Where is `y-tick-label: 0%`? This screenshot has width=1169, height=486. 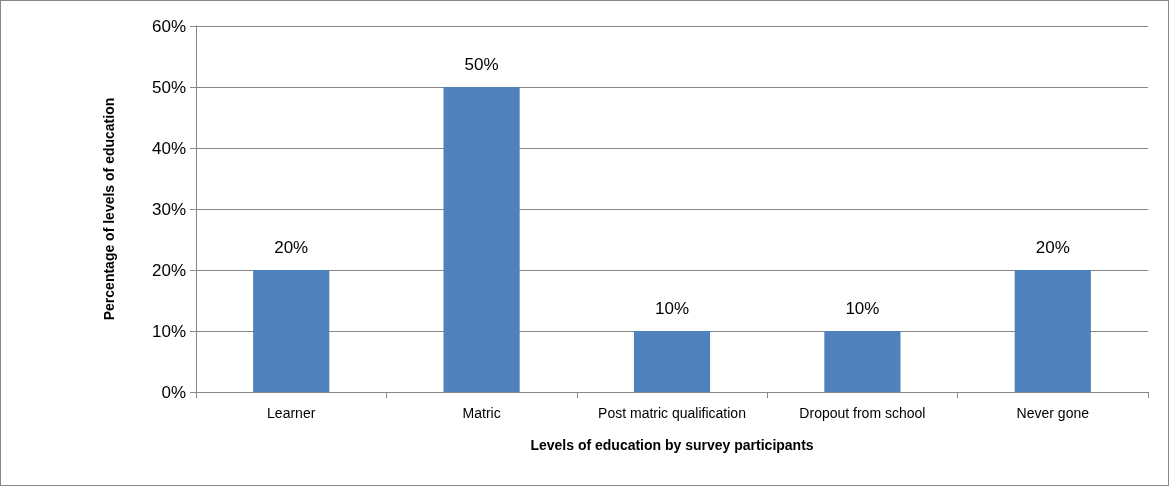 y-tick-label: 0% is located at coordinates (173, 392).